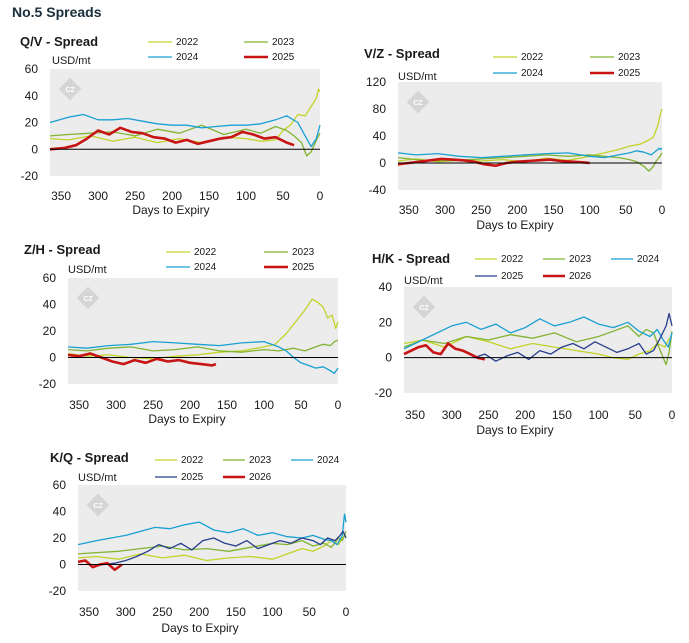 This screenshot has height=643, width=689. I want to click on qv-legend-label-2024: 2024, so click(187, 57).